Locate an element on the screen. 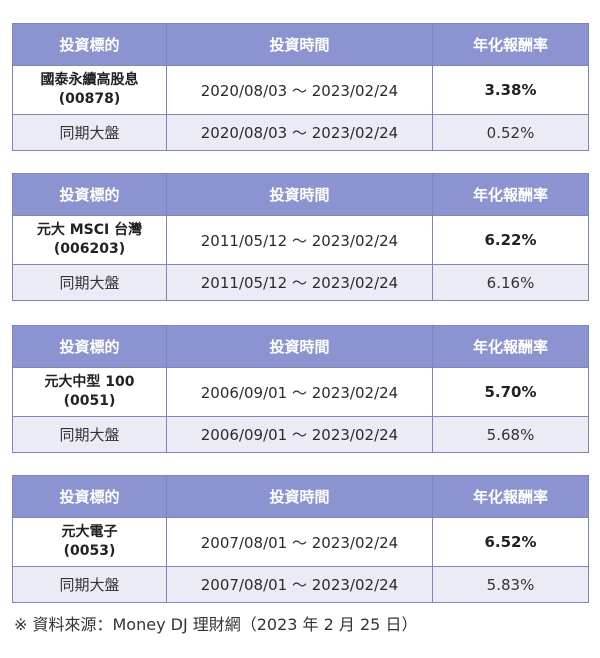  fund-code: (0051) is located at coordinates (89, 401).